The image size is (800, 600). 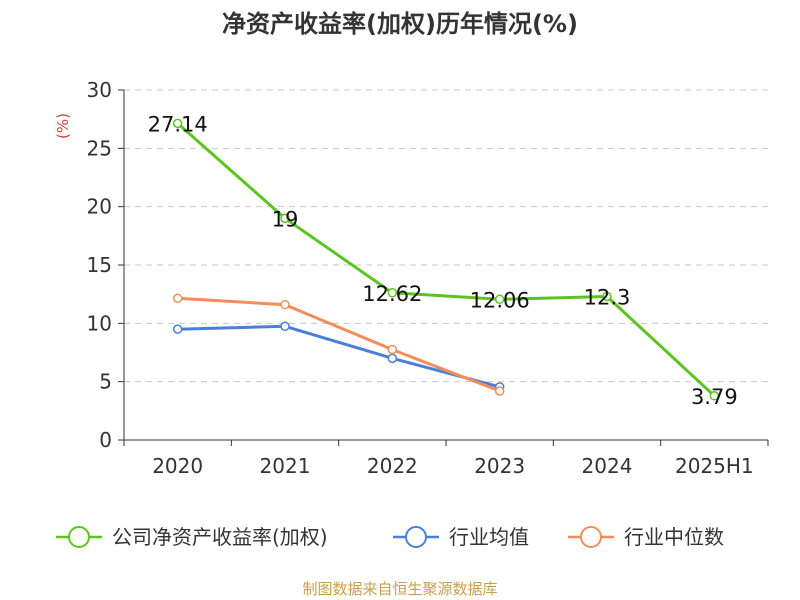 I want to click on x-tick-label: 2020, so click(x=177, y=466).